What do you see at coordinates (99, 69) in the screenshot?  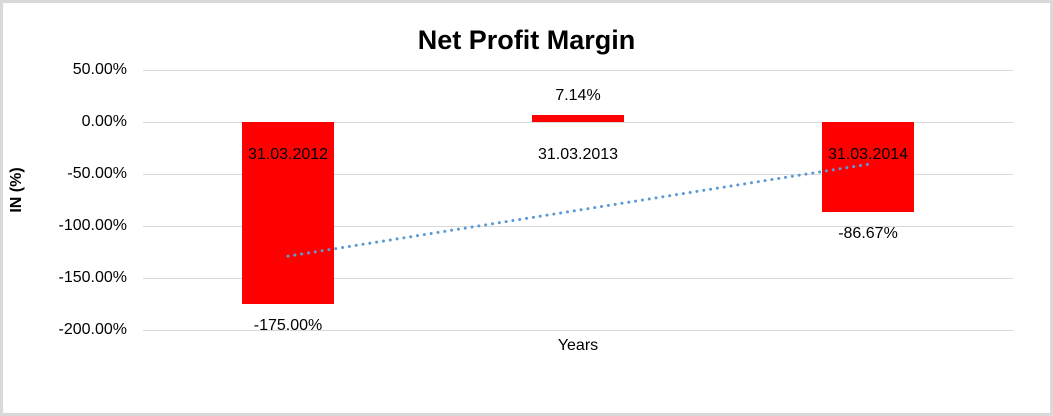 I see `y-tick-label: 50.00%` at bounding box center [99, 69].